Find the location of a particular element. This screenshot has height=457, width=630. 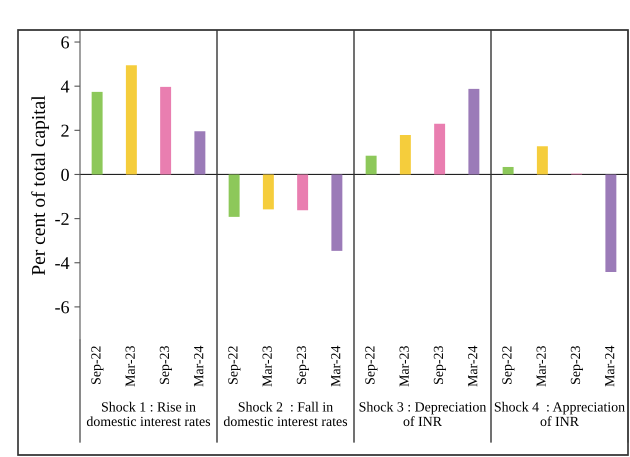

y-tick-label: -6 is located at coordinates (62, 307).